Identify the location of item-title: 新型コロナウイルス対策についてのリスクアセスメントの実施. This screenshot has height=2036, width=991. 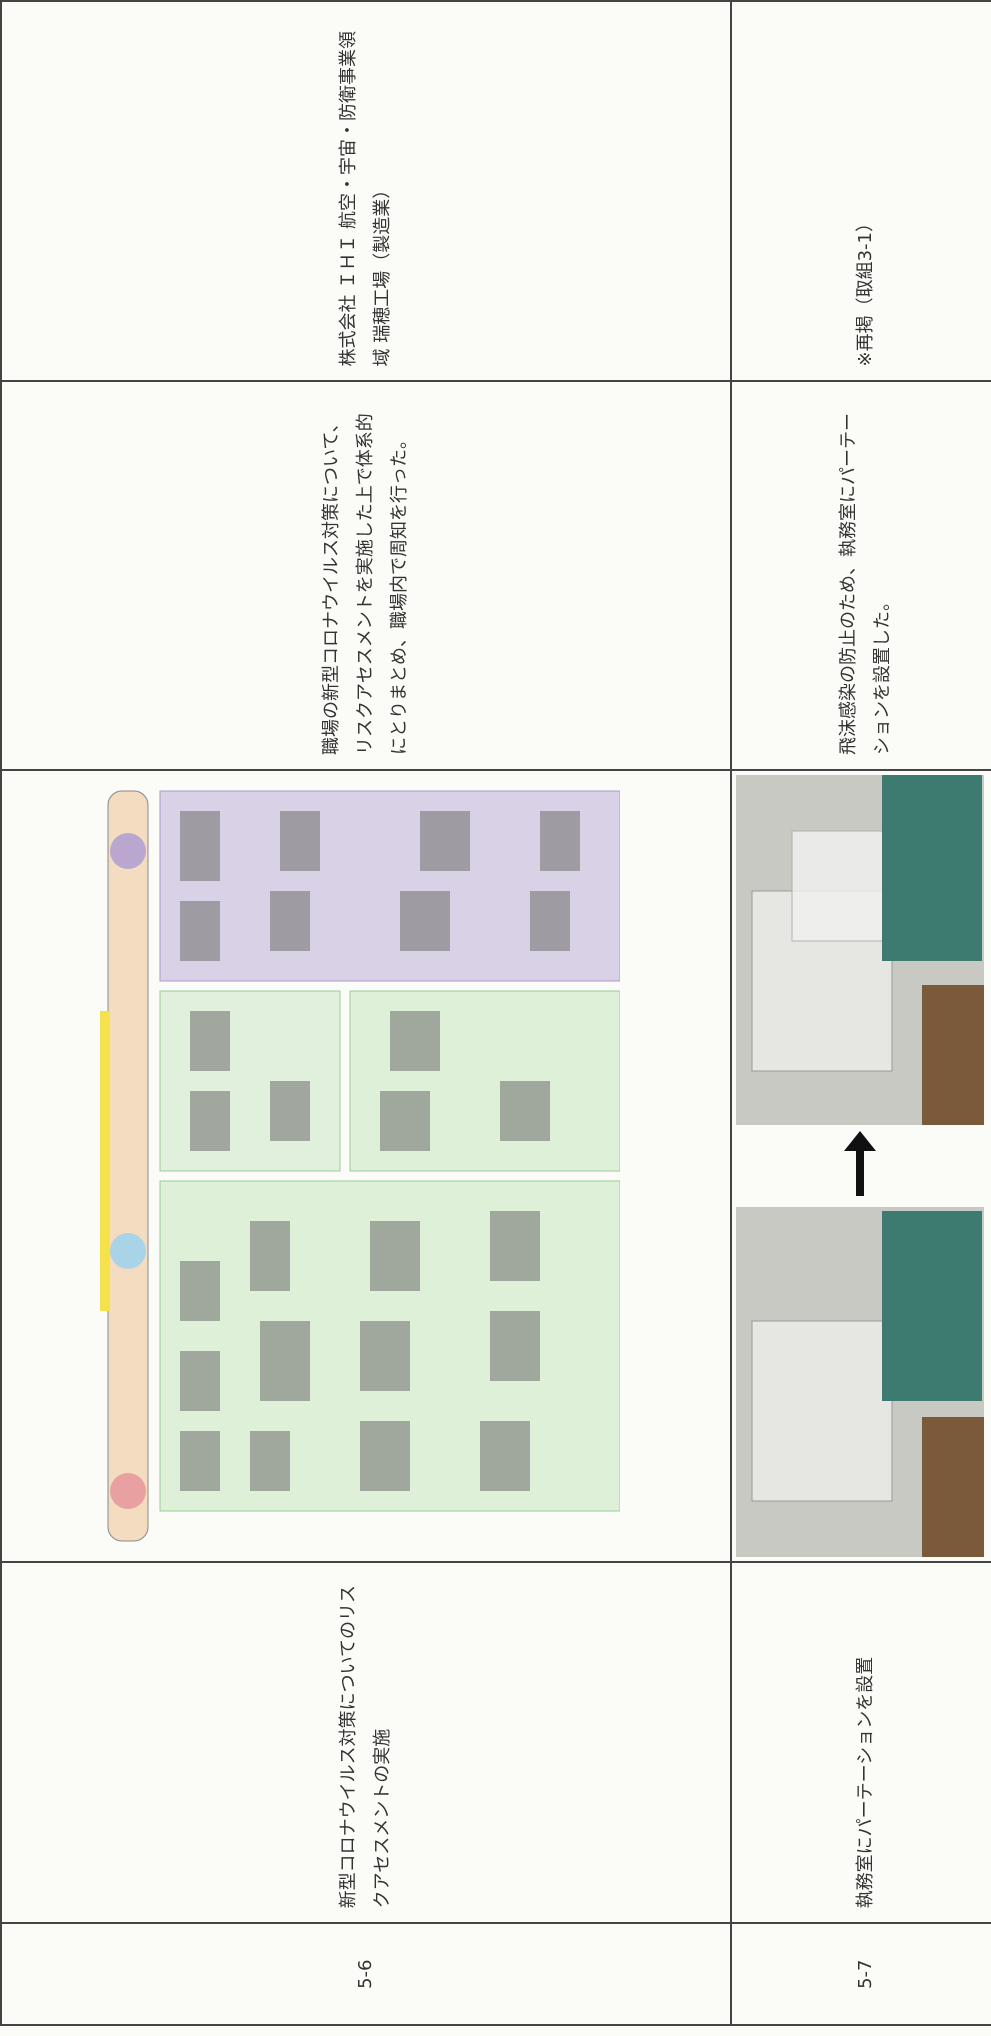
(366, 1742).